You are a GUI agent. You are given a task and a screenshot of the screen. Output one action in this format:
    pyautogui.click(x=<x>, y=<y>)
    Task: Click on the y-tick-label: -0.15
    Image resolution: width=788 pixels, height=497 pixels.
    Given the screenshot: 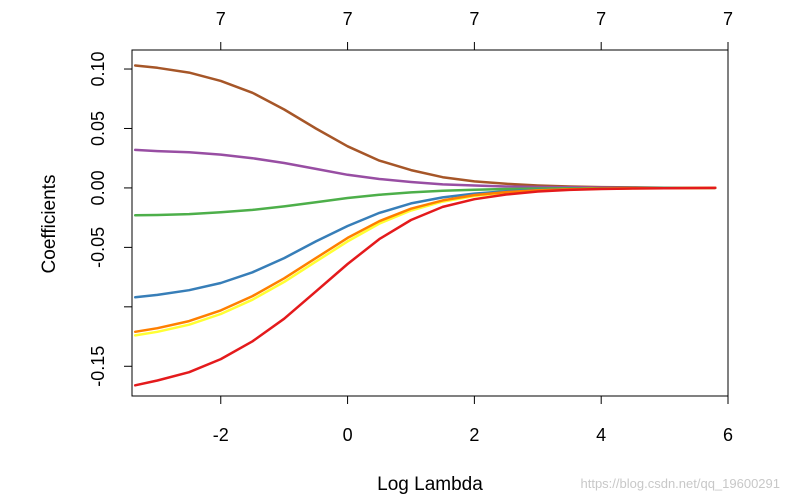 What is the action you would take?
    pyautogui.click(x=98, y=366)
    